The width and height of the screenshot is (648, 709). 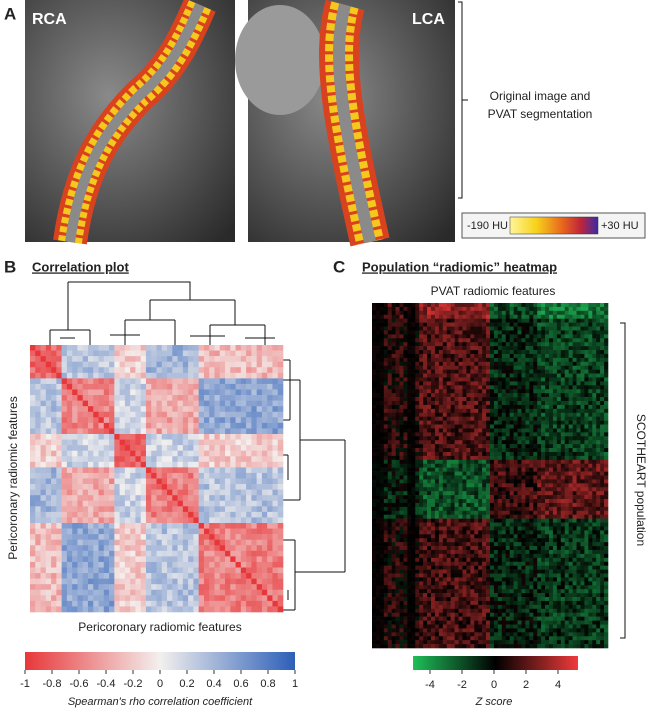 What do you see at coordinates (240, 684) in the screenshot?
I see `tick-label: 0.6` at bounding box center [240, 684].